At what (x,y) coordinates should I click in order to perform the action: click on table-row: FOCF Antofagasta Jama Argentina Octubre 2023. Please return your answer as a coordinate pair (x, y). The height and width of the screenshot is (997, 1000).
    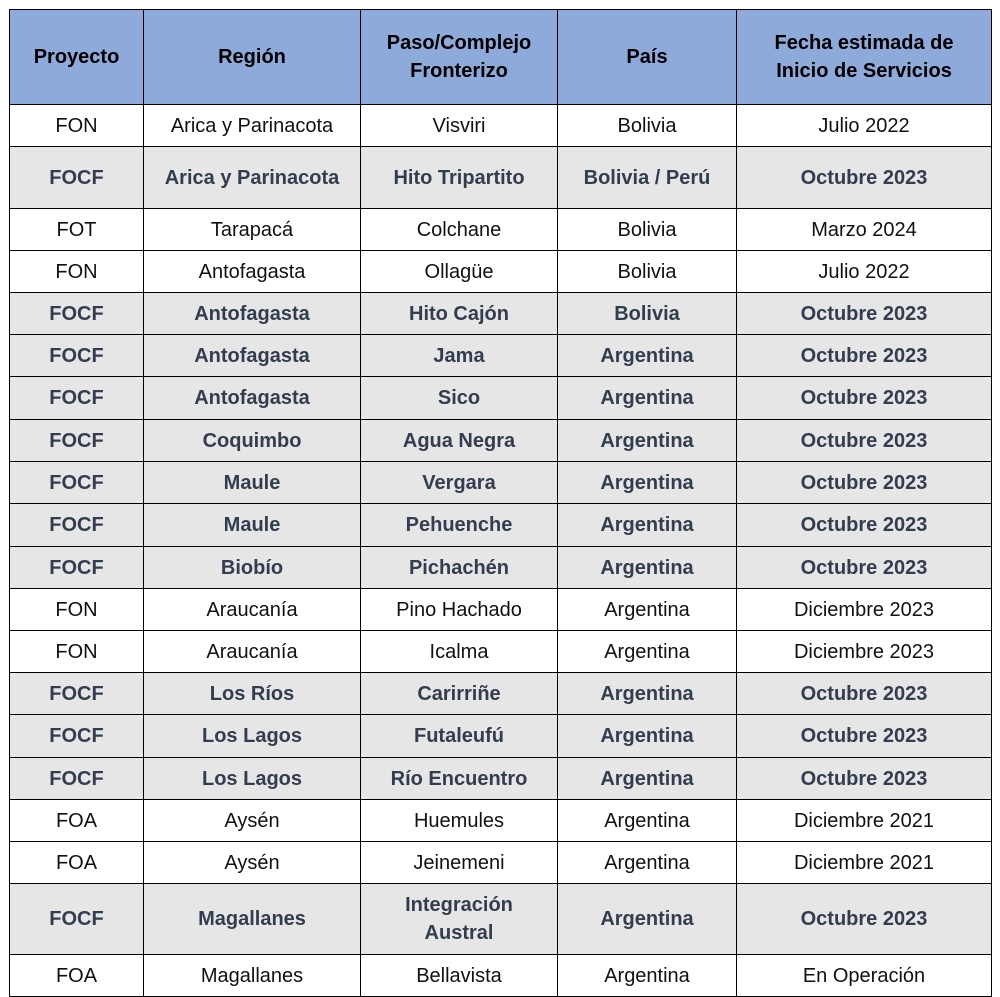
    Looking at the image, I should click on (500, 355).